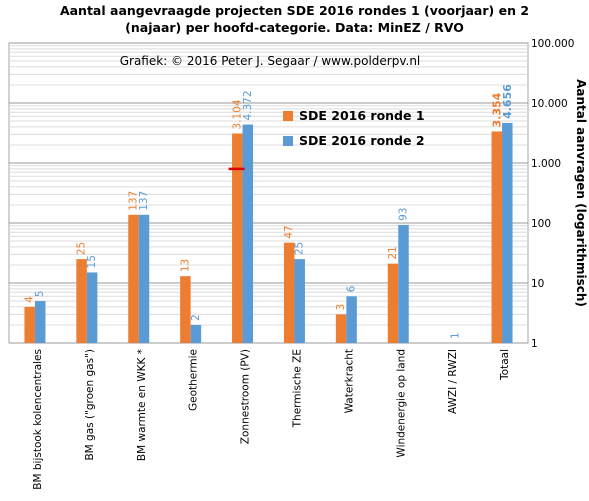 The width and height of the screenshot is (589, 501). Describe the element at coordinates (40, 293) in the screenshot. I see `data-label: 5` at that location.